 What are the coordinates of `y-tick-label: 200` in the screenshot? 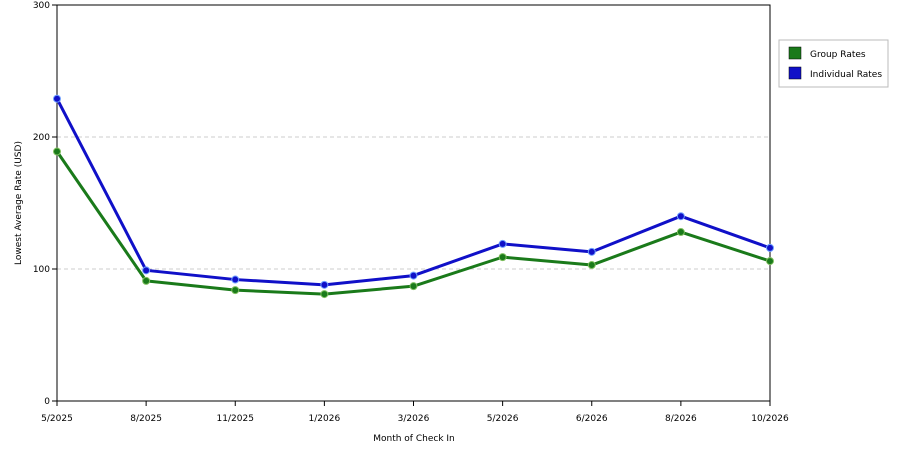 It's located at (41, 138).